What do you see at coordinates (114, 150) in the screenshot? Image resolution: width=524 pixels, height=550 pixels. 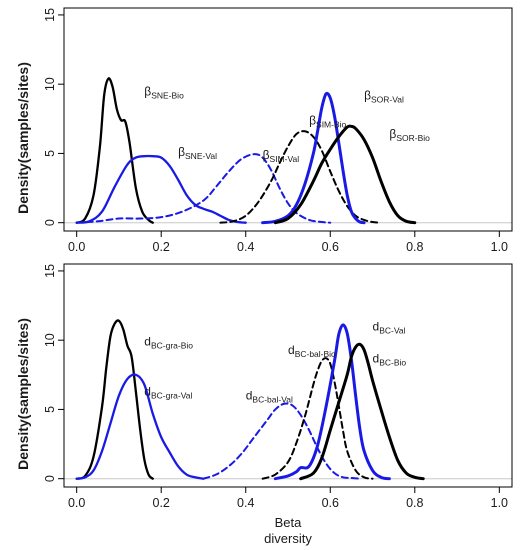 I see `density-line-sne-bio` at bounding box center [114, 150].